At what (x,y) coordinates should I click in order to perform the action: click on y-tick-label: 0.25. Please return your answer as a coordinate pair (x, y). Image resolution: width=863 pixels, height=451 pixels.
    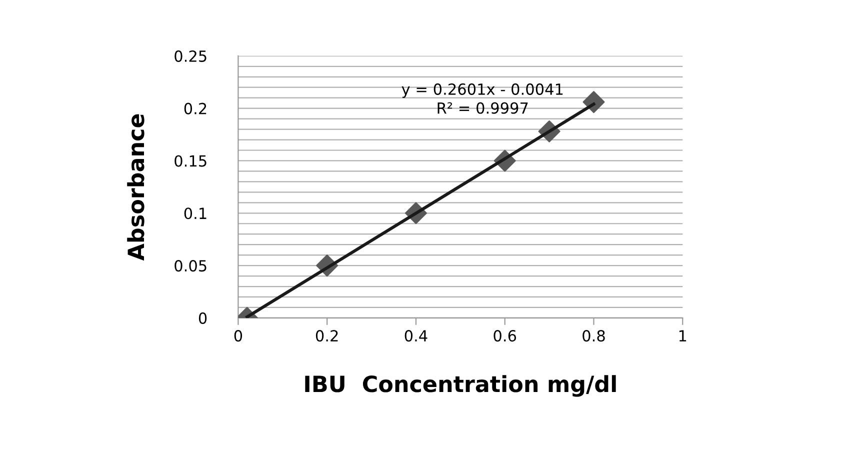
    Looking at the image, I should click on (190, 56).